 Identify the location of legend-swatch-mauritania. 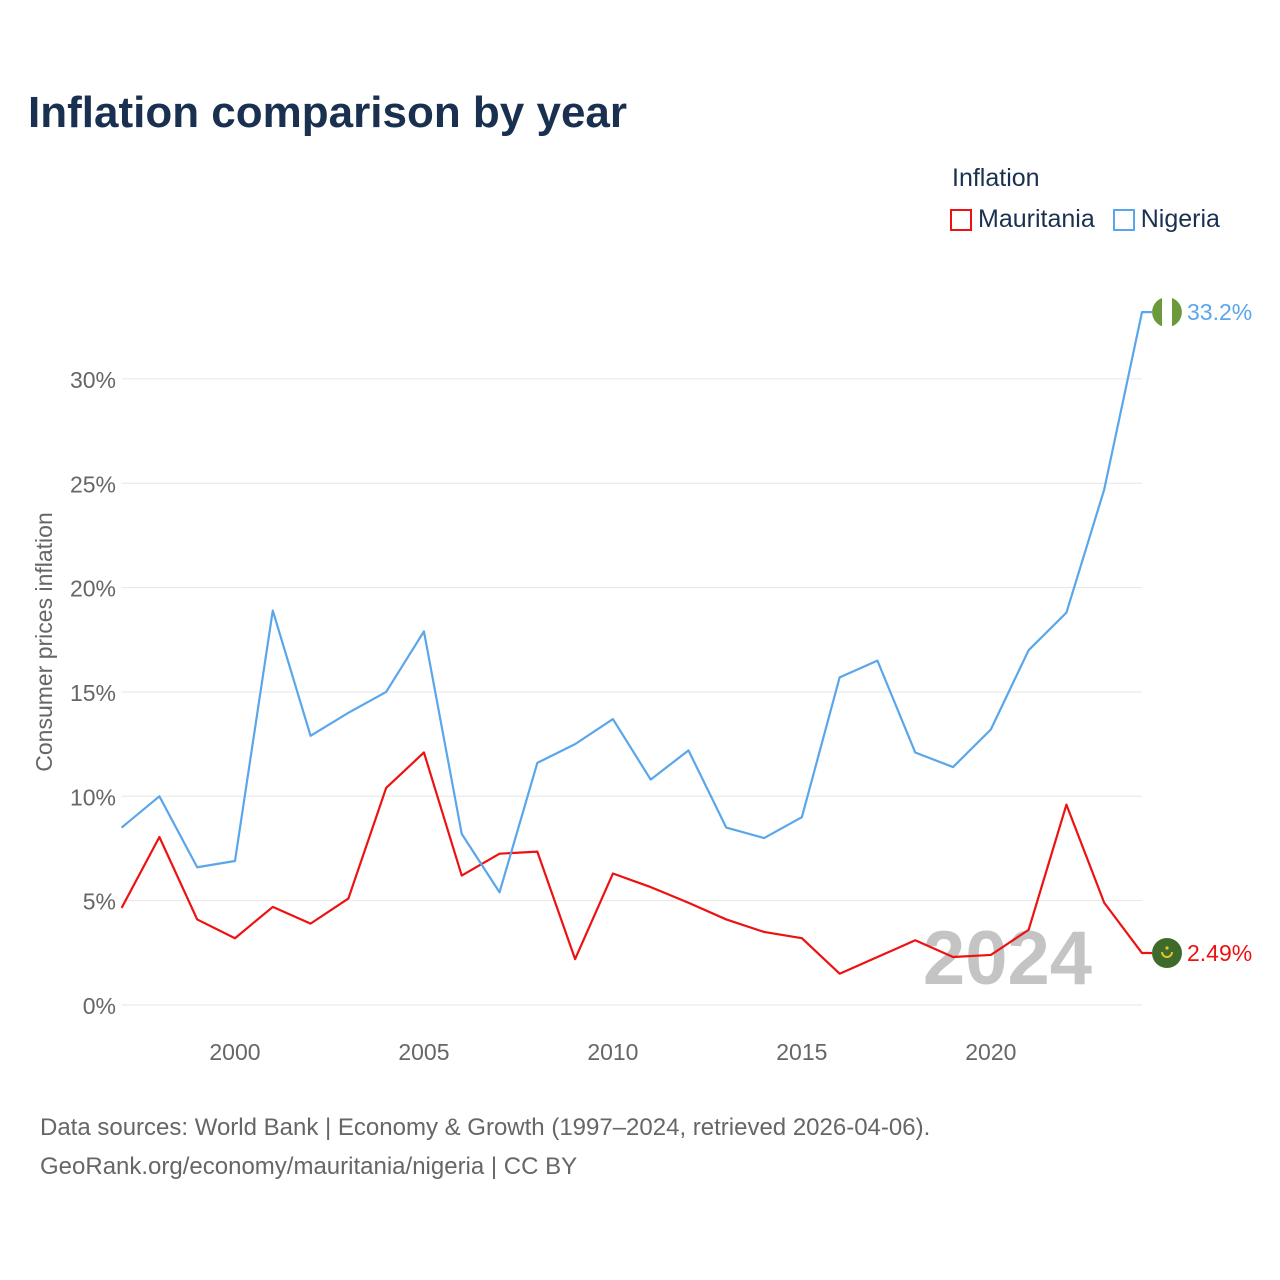
(961, 219).